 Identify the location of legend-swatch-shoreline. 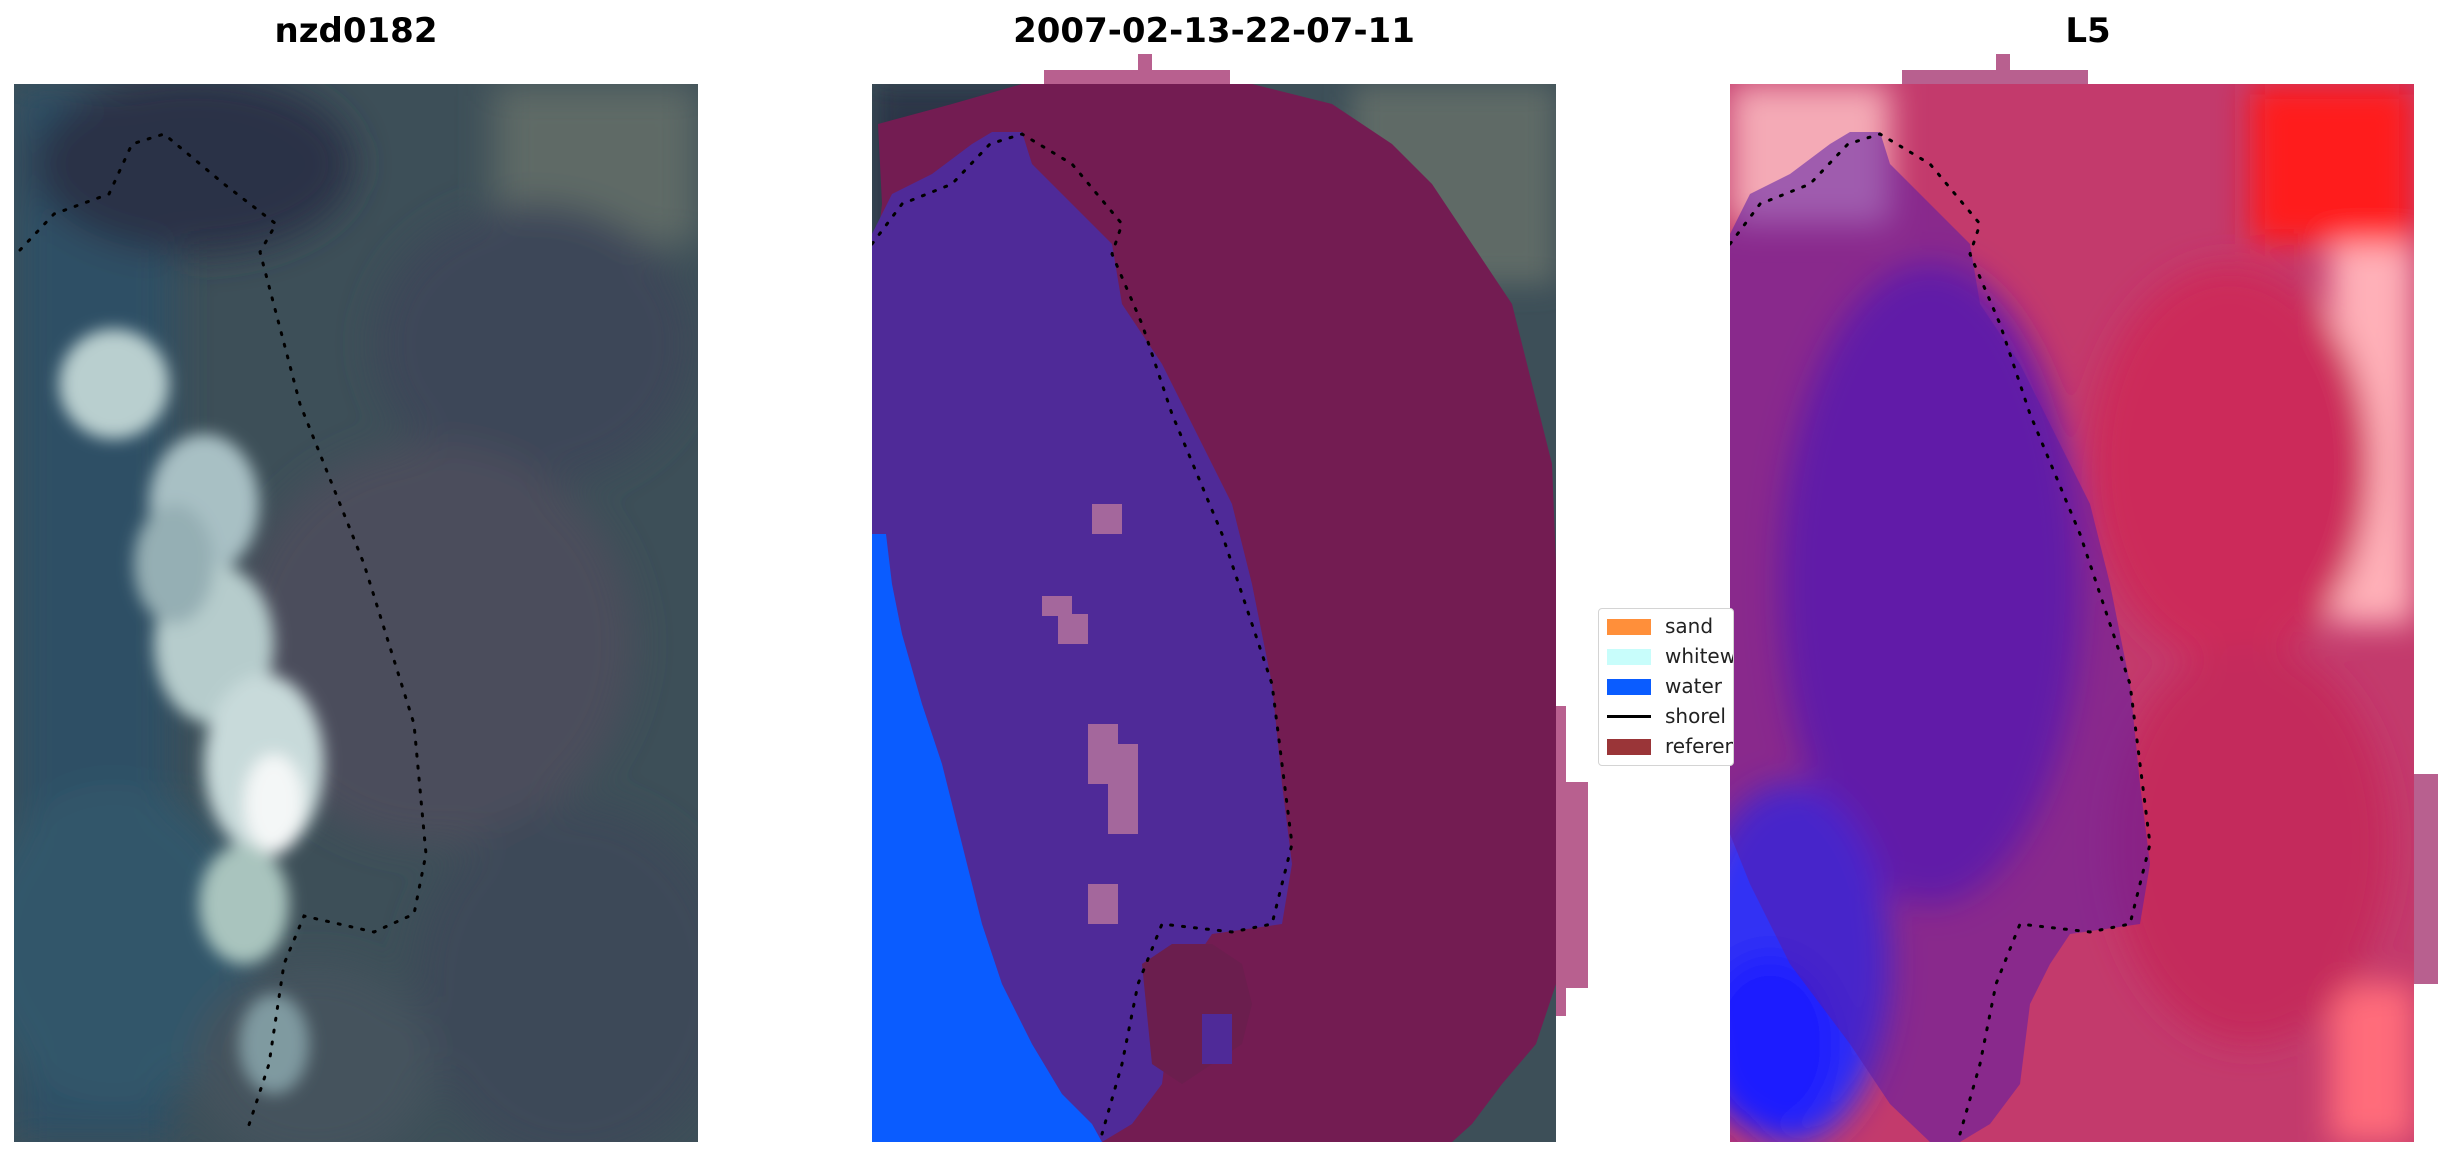
(1629, 716).